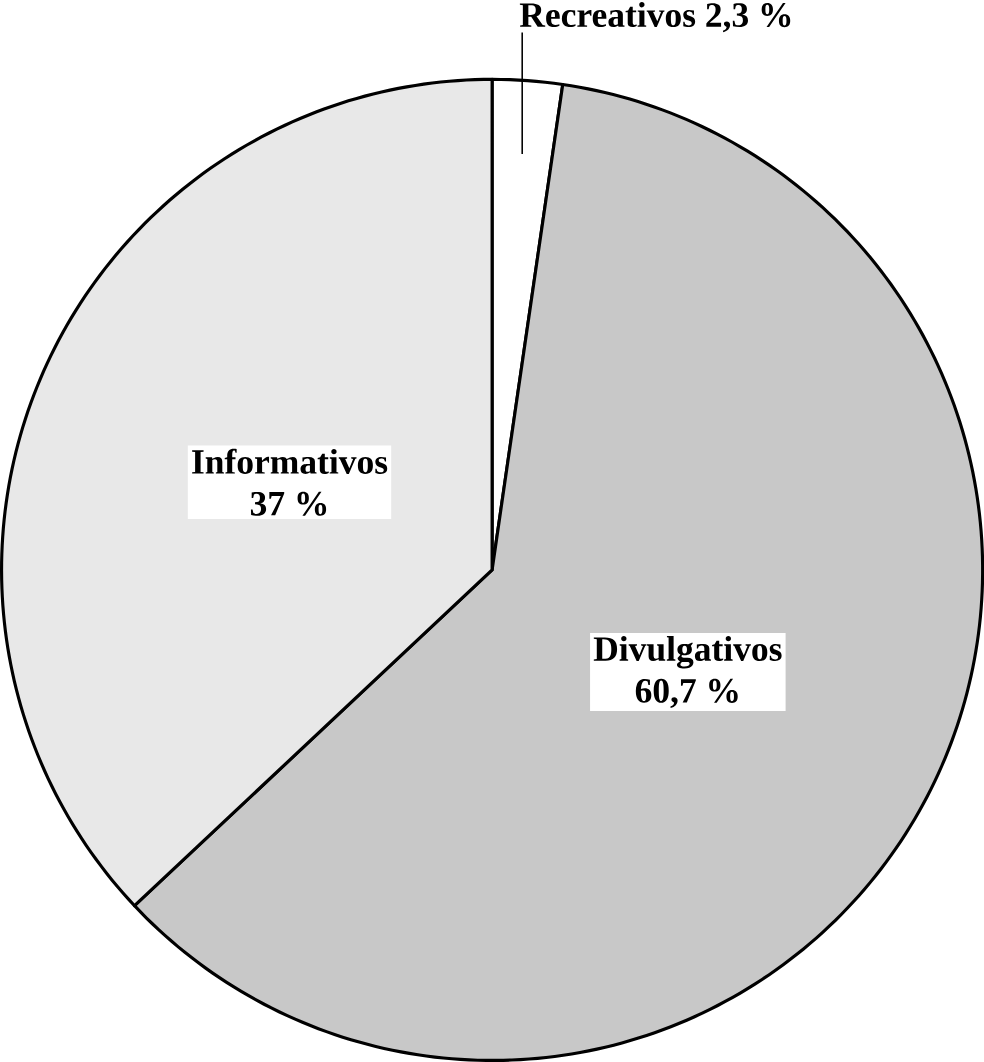 This screenshot has width=984, height=1062. What do you see at coordinates (288, 503) in the screenshot?
I see `data-label: 37 %` at bounding box center [288, 503].